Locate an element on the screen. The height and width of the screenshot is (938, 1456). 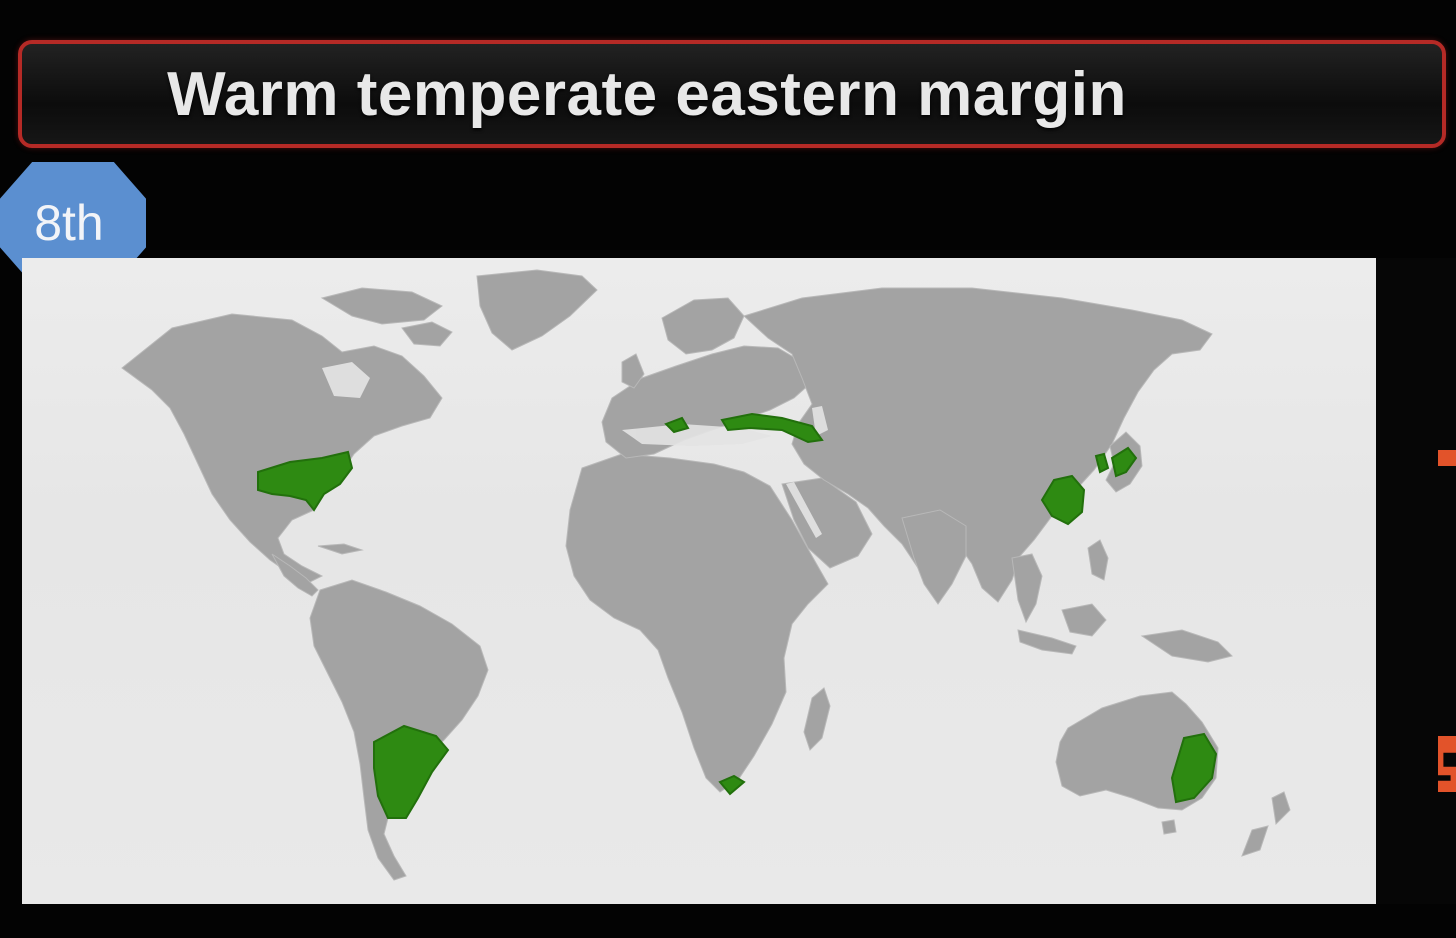
right-edge-strip is located at coordinates (1416, 581).